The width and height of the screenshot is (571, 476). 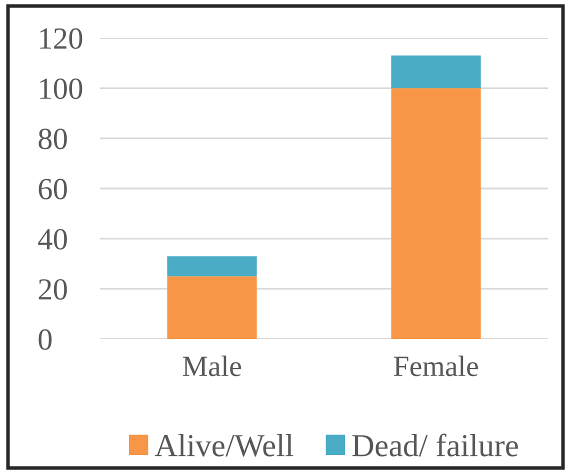 What do you see at coordinates (224, 445) in the screenshot?
I see `legend-label: Alive/Well` at bounding box center [224, 445].